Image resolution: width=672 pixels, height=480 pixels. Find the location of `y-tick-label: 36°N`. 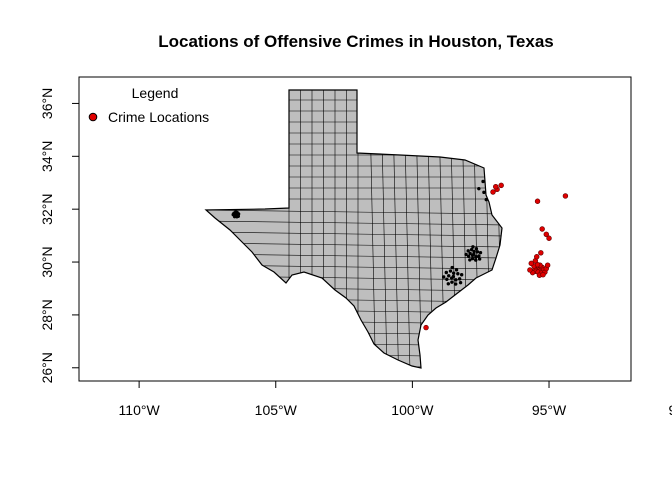

y-tick-label: 36°N is located at coordinates (47, 103).